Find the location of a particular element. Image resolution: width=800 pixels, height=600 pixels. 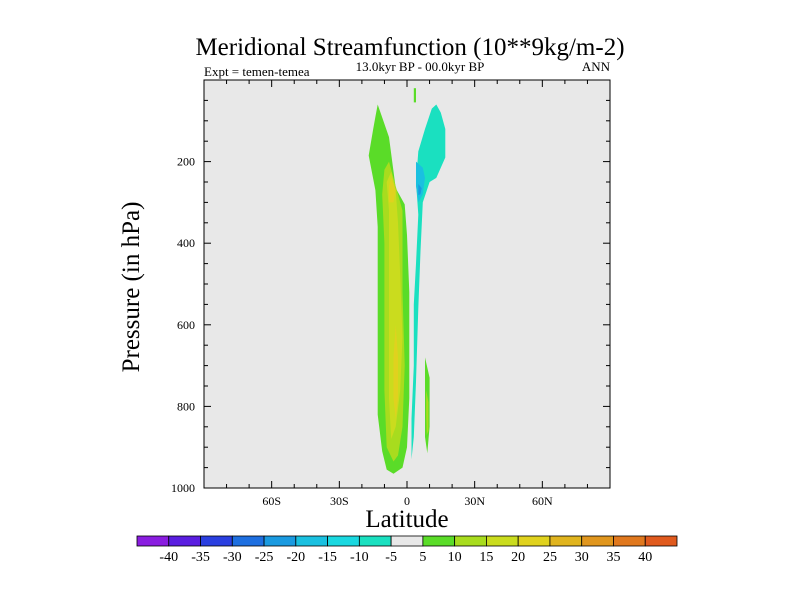

colorbar-label: -5 is located at coordinates (391, 557).